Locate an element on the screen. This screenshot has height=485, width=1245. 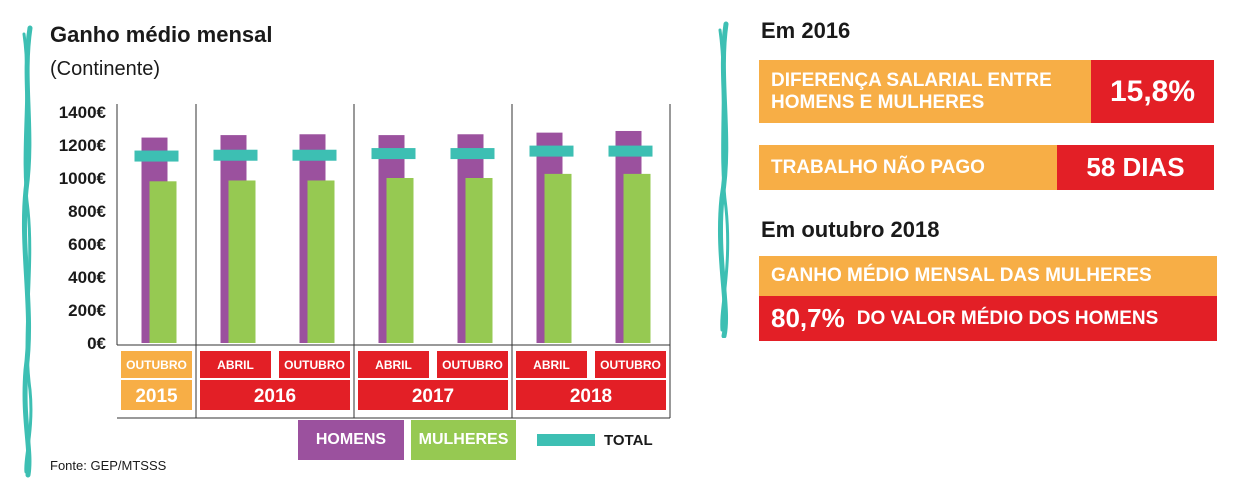
legend-total-label: TOTAL is located at coordinates (628, 440).